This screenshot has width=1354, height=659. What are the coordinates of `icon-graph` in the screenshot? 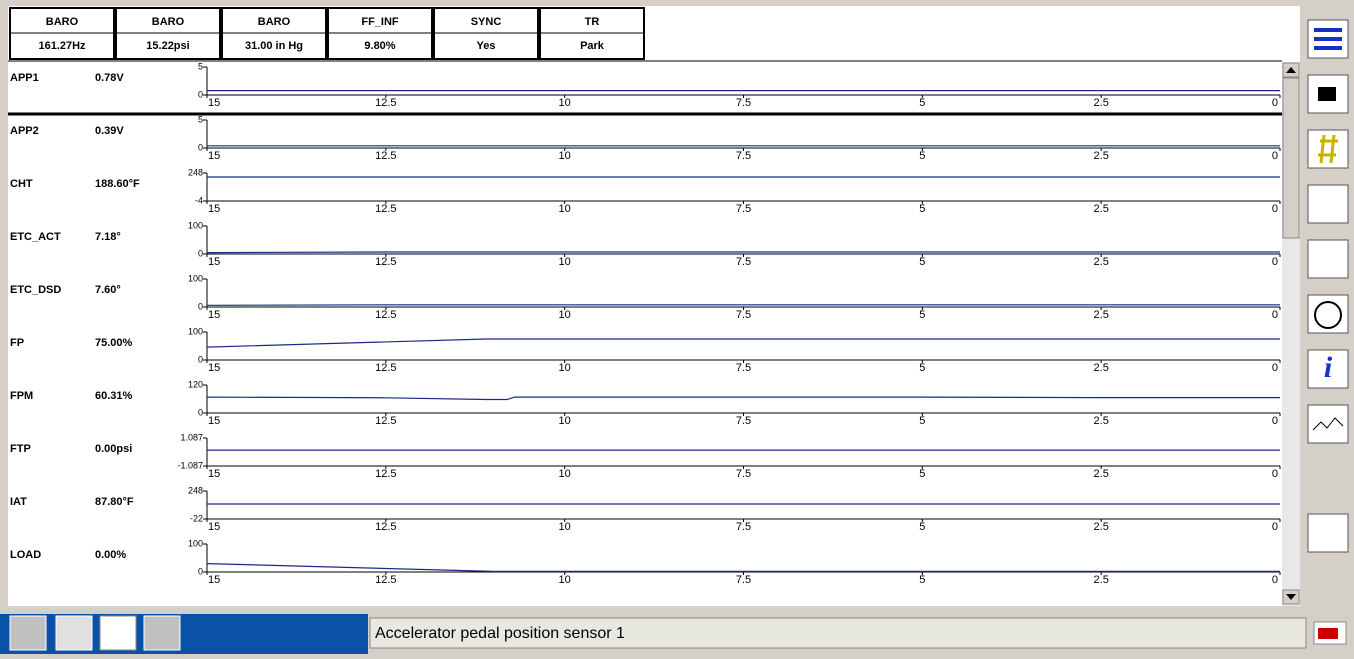 It's located at (1328, 424).